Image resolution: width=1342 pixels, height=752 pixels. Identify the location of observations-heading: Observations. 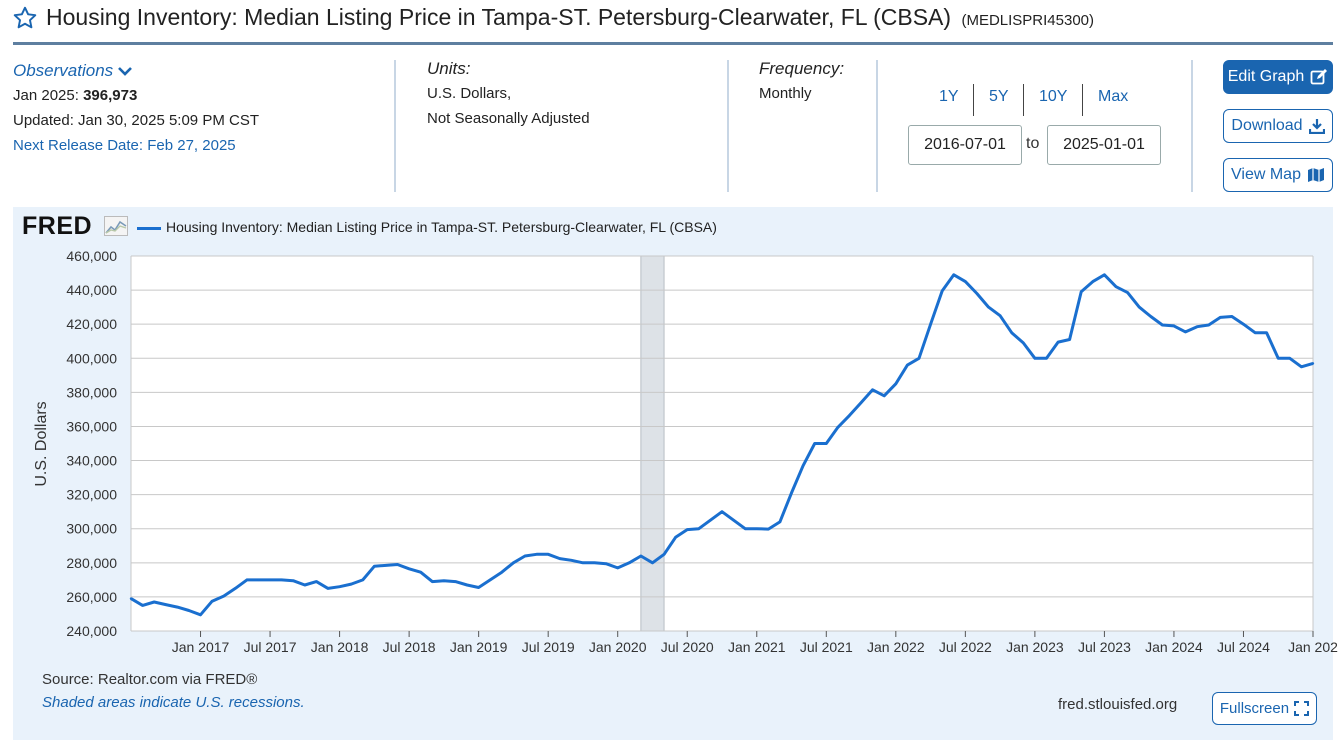
(63, 70).